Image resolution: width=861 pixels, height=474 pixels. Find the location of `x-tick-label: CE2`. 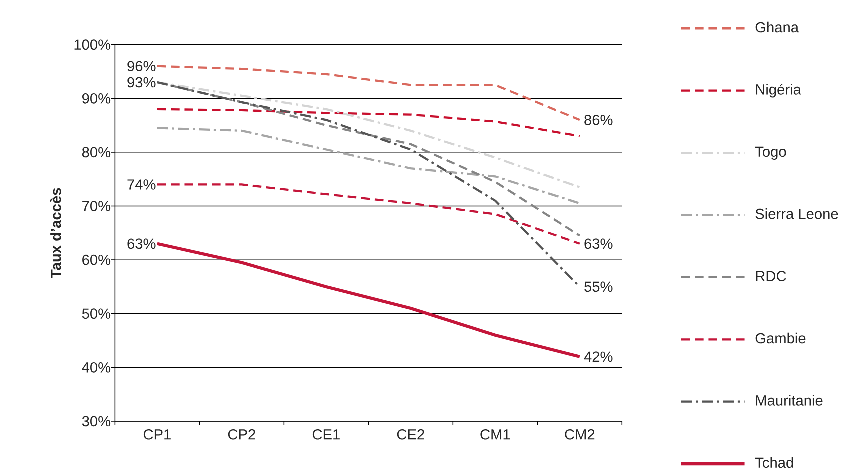

x-tick-label: CE2 is located at coordinates (410, 435).